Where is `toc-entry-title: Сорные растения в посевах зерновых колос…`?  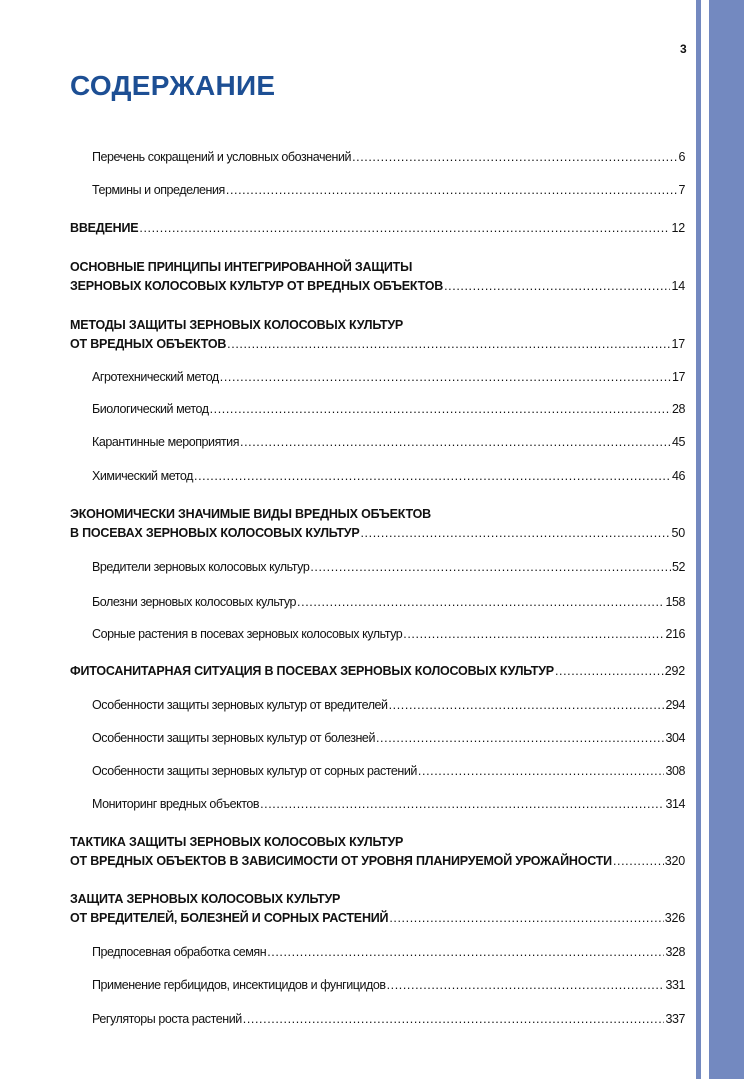 toc-entry-title: Сорные растения в посевах зерновых колос… is located at coordinates (247, 634).